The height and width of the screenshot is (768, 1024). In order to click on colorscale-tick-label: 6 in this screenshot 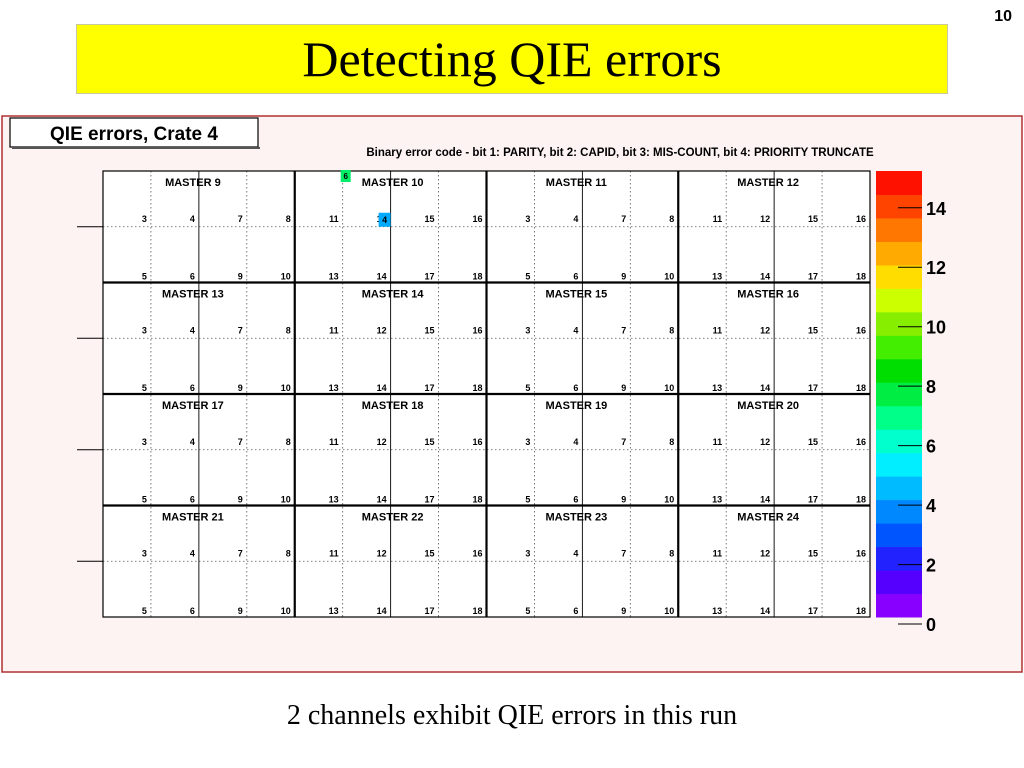, I will do `click(931, 447)`.